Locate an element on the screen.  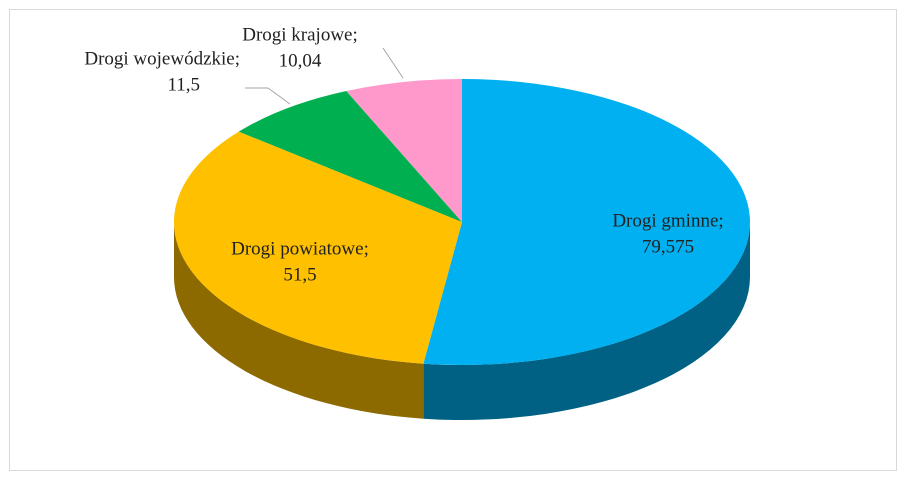
slice-value-label: 79,575 is located at coordinates (668, 246).